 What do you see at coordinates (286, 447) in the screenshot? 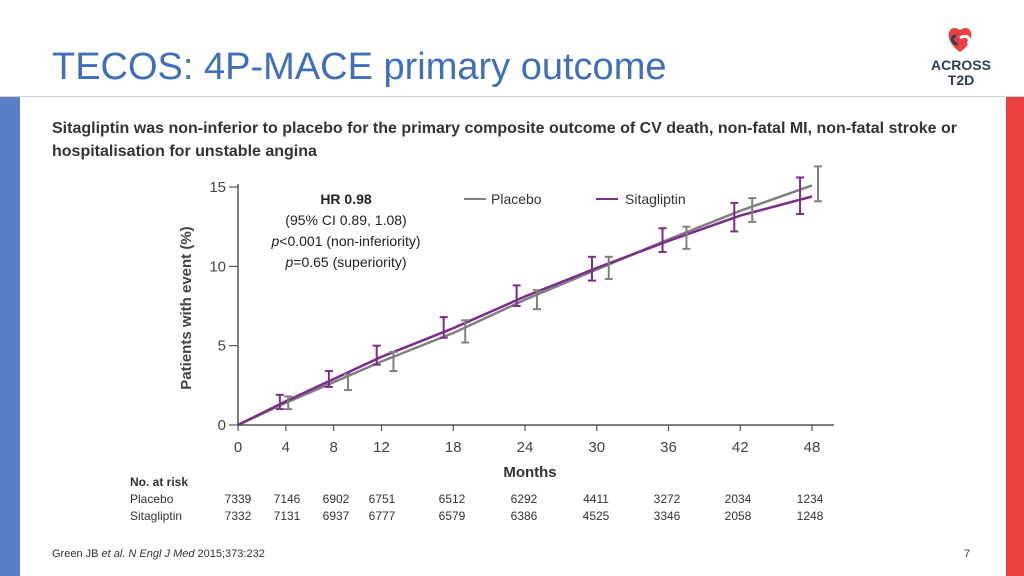
I see `x-tick-label: 4` at bounding box center [286, 447].